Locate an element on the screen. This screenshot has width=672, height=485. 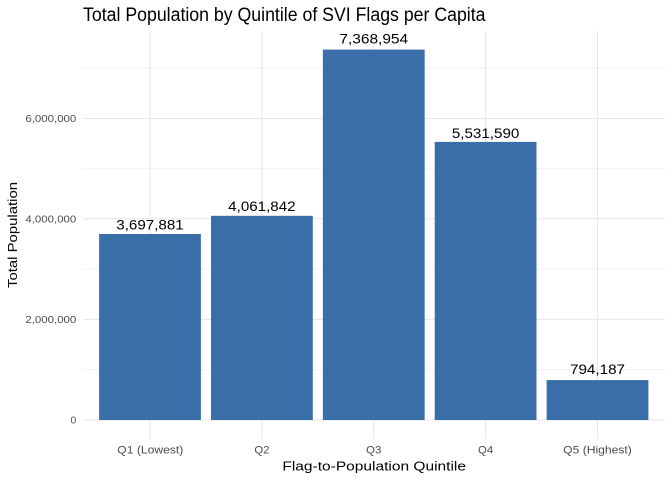
svg-text: Q5 (Highest) is located at coordinates (597, 451).